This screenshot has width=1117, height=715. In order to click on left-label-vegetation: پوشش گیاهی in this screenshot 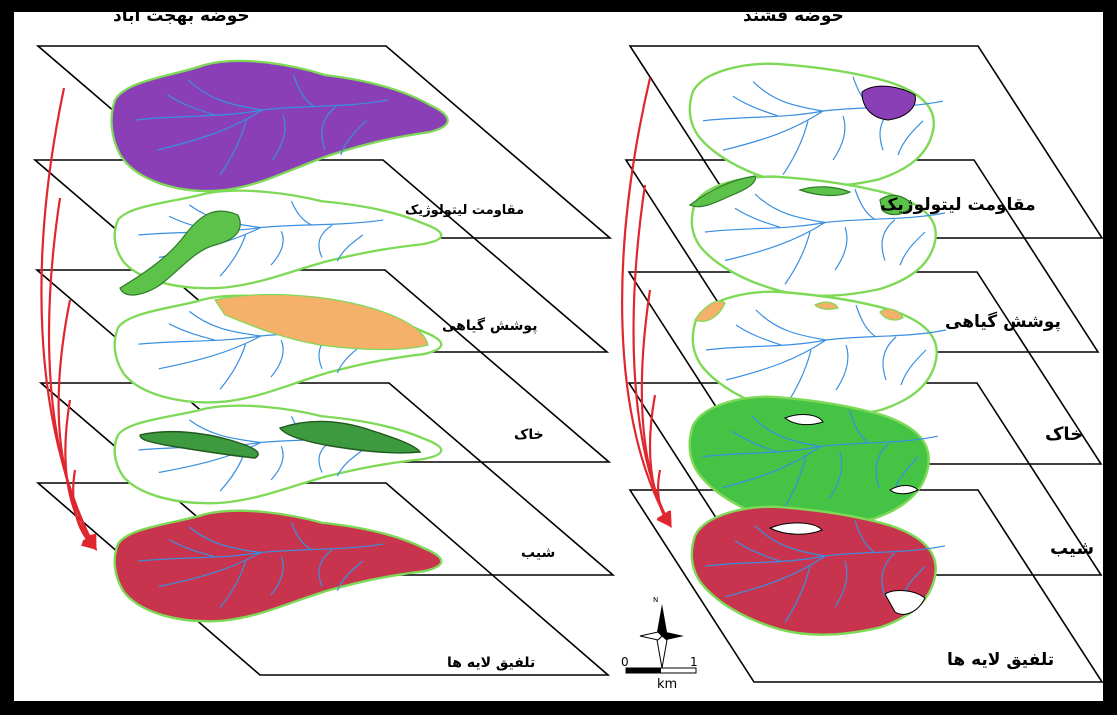, I will do `click(490, 326)`.